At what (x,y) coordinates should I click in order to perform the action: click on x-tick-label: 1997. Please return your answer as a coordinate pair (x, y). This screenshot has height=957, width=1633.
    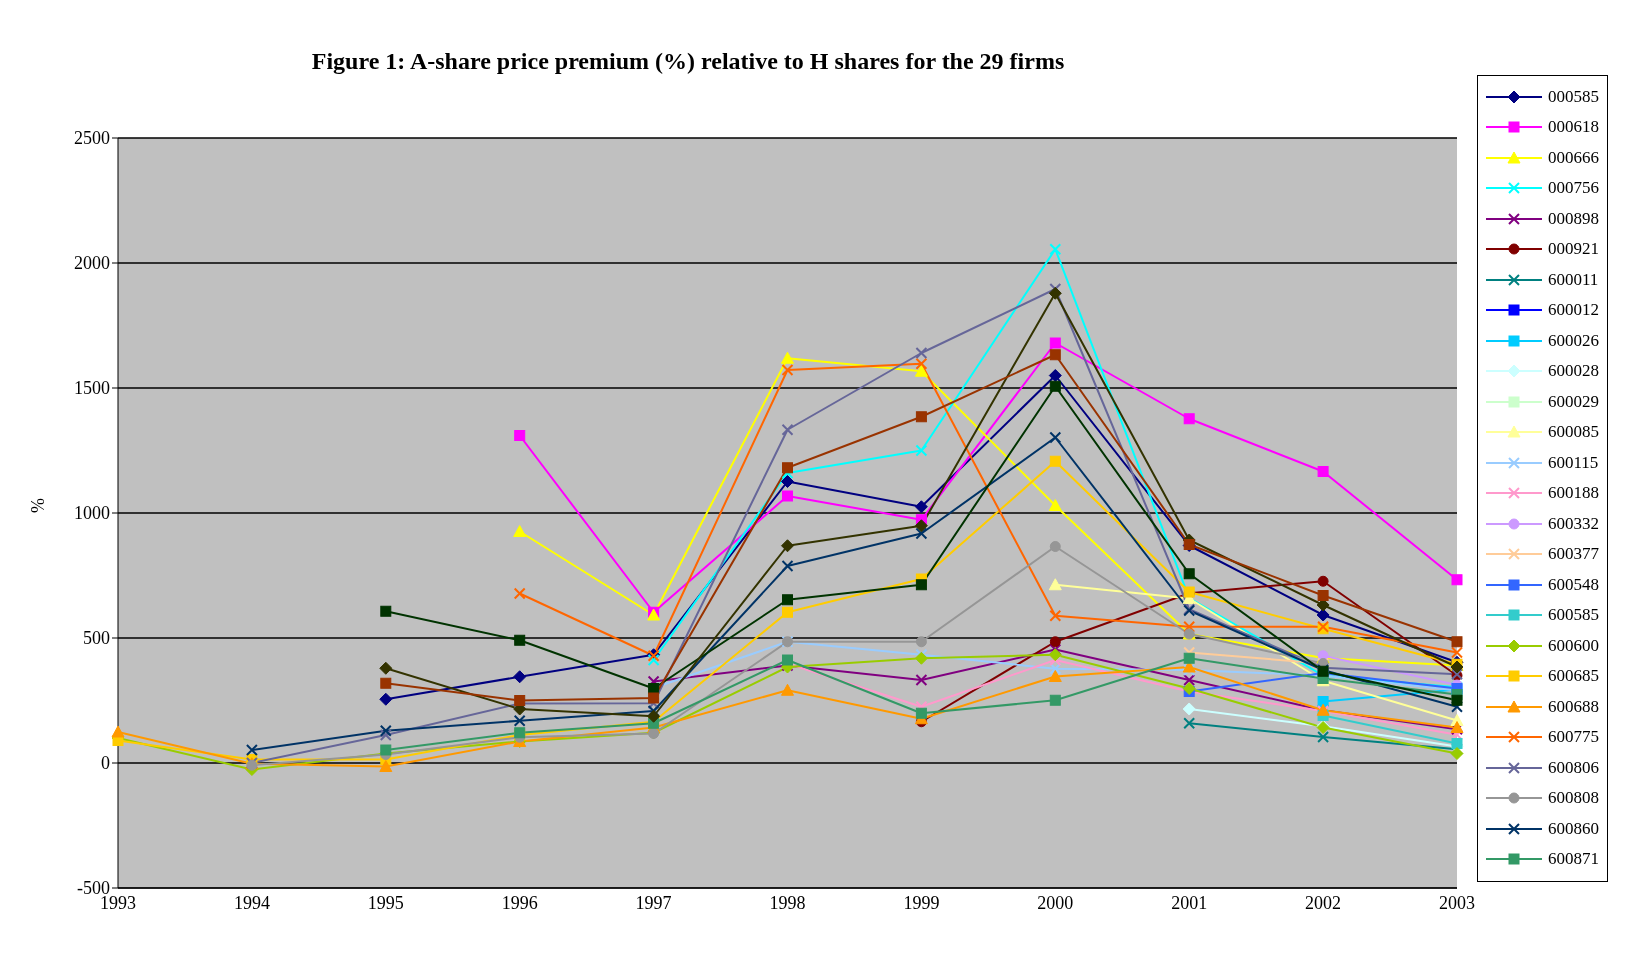
    Looking at the image, I should click on (653, 902).